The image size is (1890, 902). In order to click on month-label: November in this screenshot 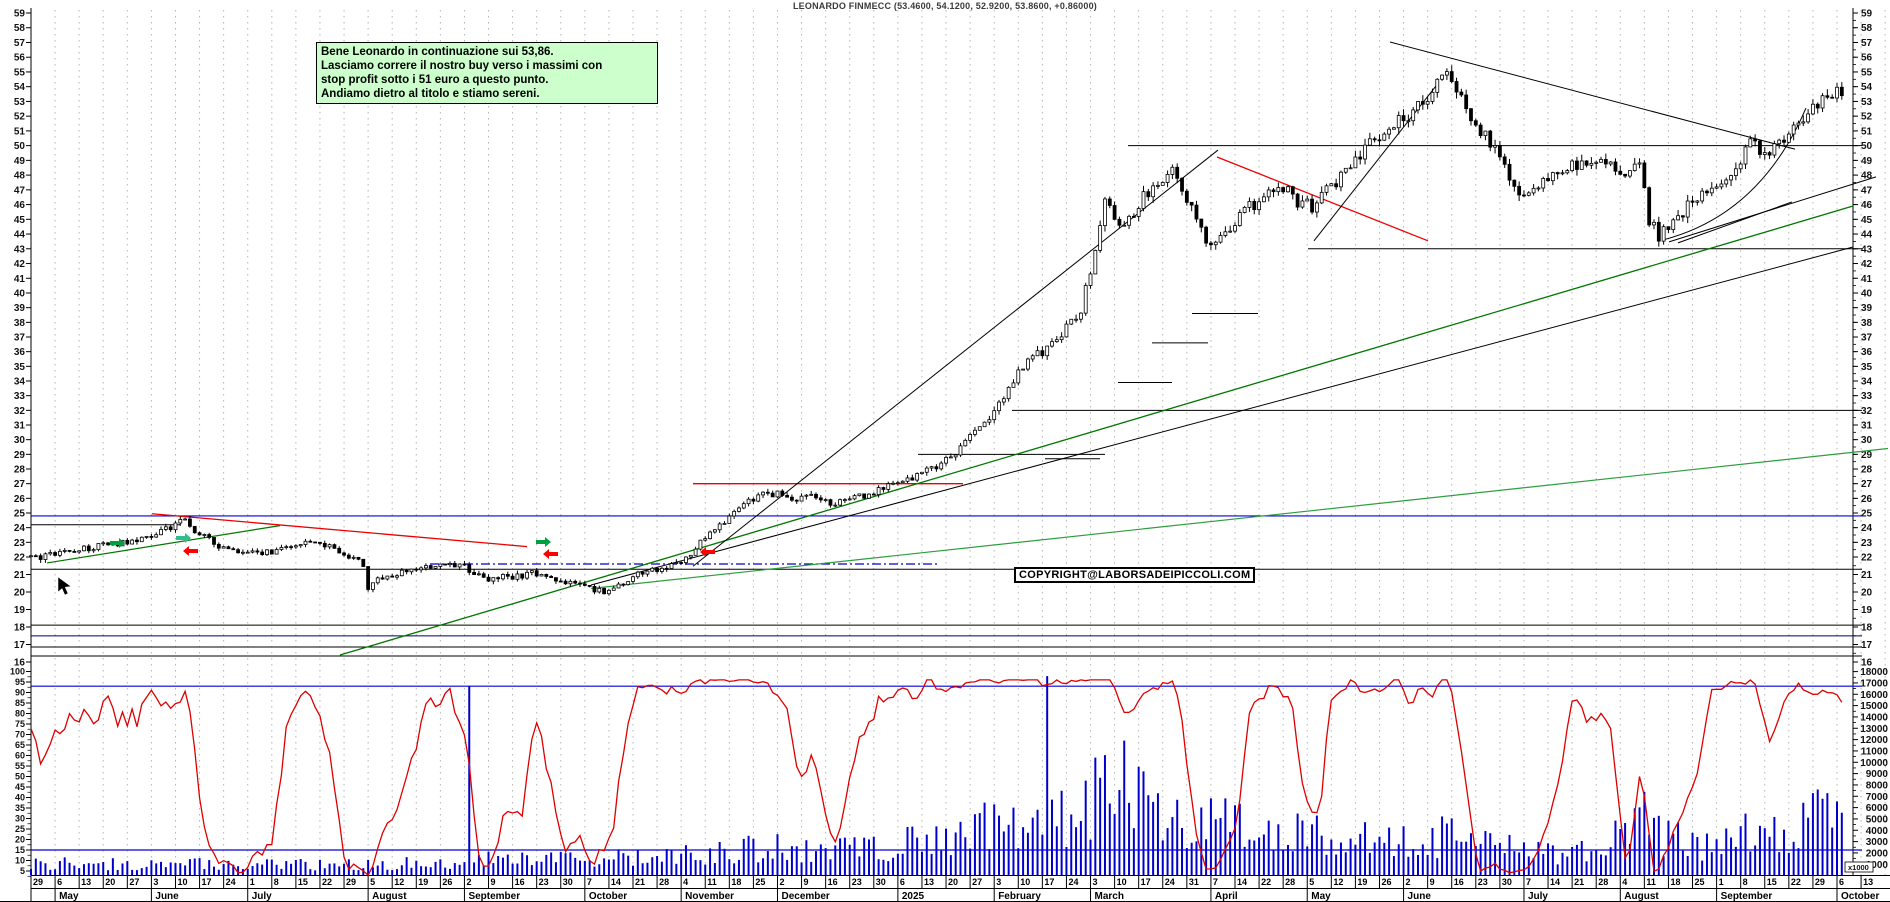, I will do `click(709, 896)`.